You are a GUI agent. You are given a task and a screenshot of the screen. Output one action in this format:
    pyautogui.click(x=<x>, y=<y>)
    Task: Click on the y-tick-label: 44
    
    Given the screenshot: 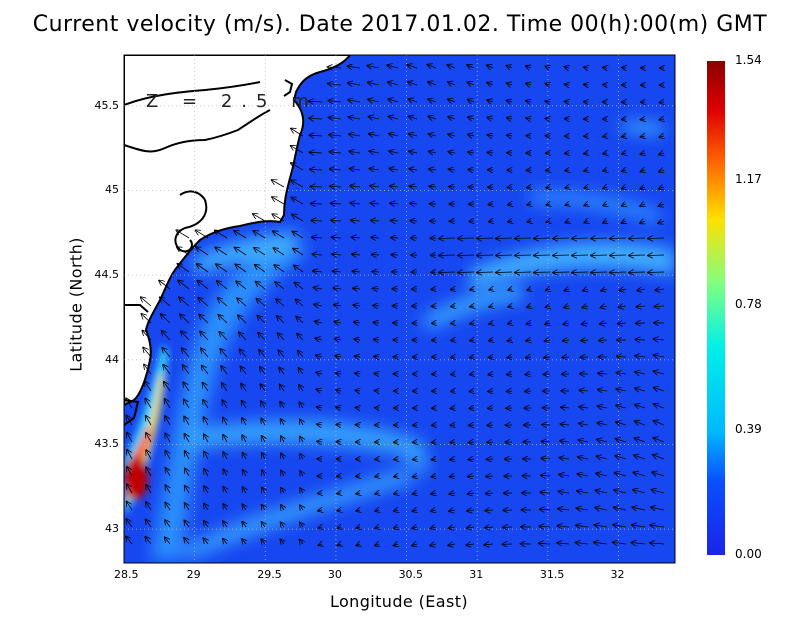 What is the action you would take?
    pyautogui.click(x=112, y=359)
    